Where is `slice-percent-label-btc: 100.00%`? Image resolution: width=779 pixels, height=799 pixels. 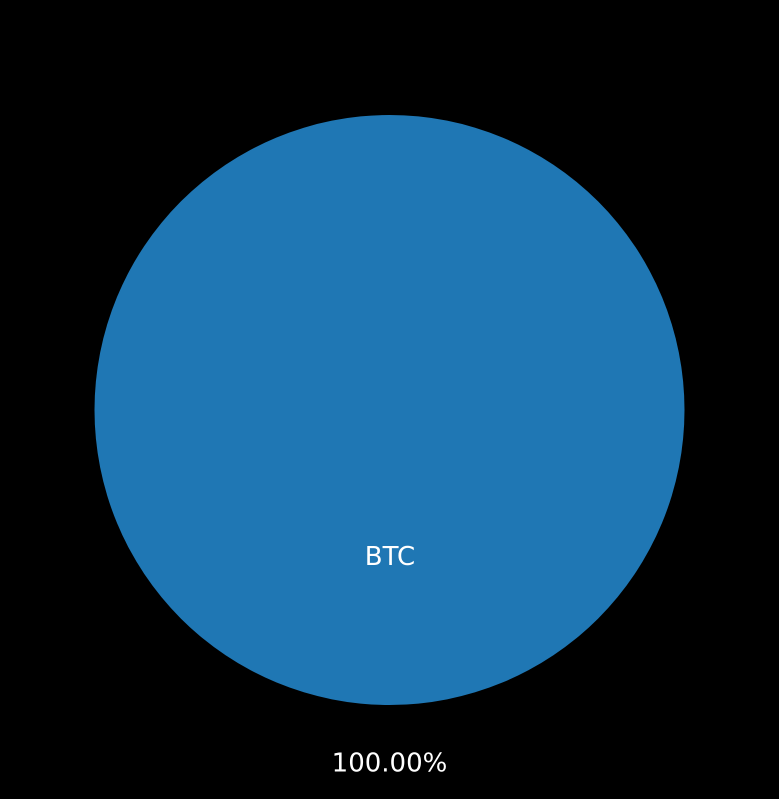 slice-percent-label-btc: 100.00% is located at coordinates (390, 764).